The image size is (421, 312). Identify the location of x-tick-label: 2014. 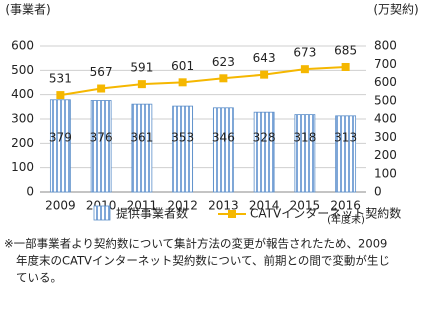
(264, 206).